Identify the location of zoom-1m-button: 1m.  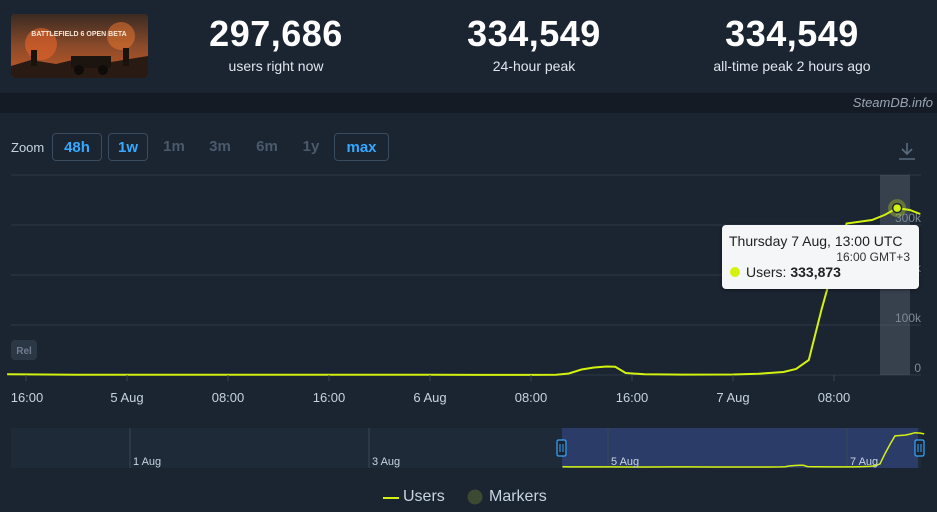
(174, 146).